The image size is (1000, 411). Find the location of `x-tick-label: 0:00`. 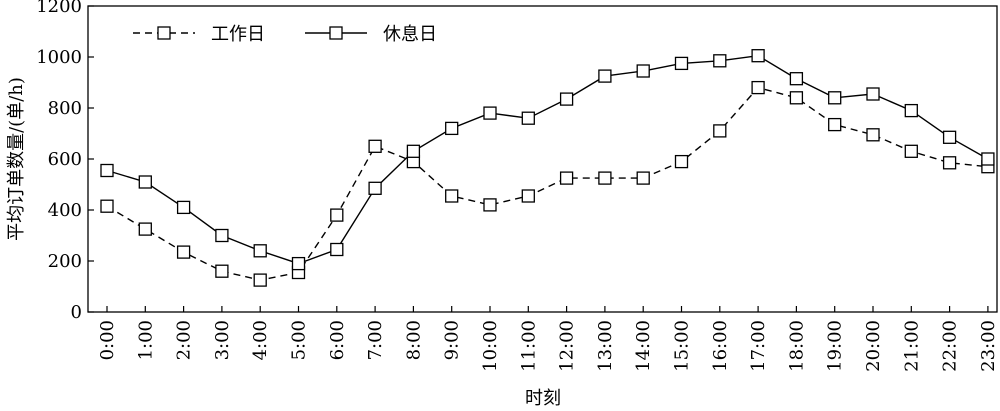

x-tick-label: 0:00 is located at coordinates (107, 340).